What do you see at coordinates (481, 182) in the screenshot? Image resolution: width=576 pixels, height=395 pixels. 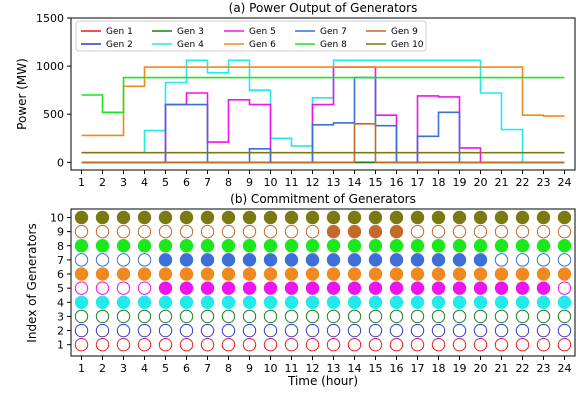 I see `power-x-tick-label: 20` at bounding box center [481, 182].